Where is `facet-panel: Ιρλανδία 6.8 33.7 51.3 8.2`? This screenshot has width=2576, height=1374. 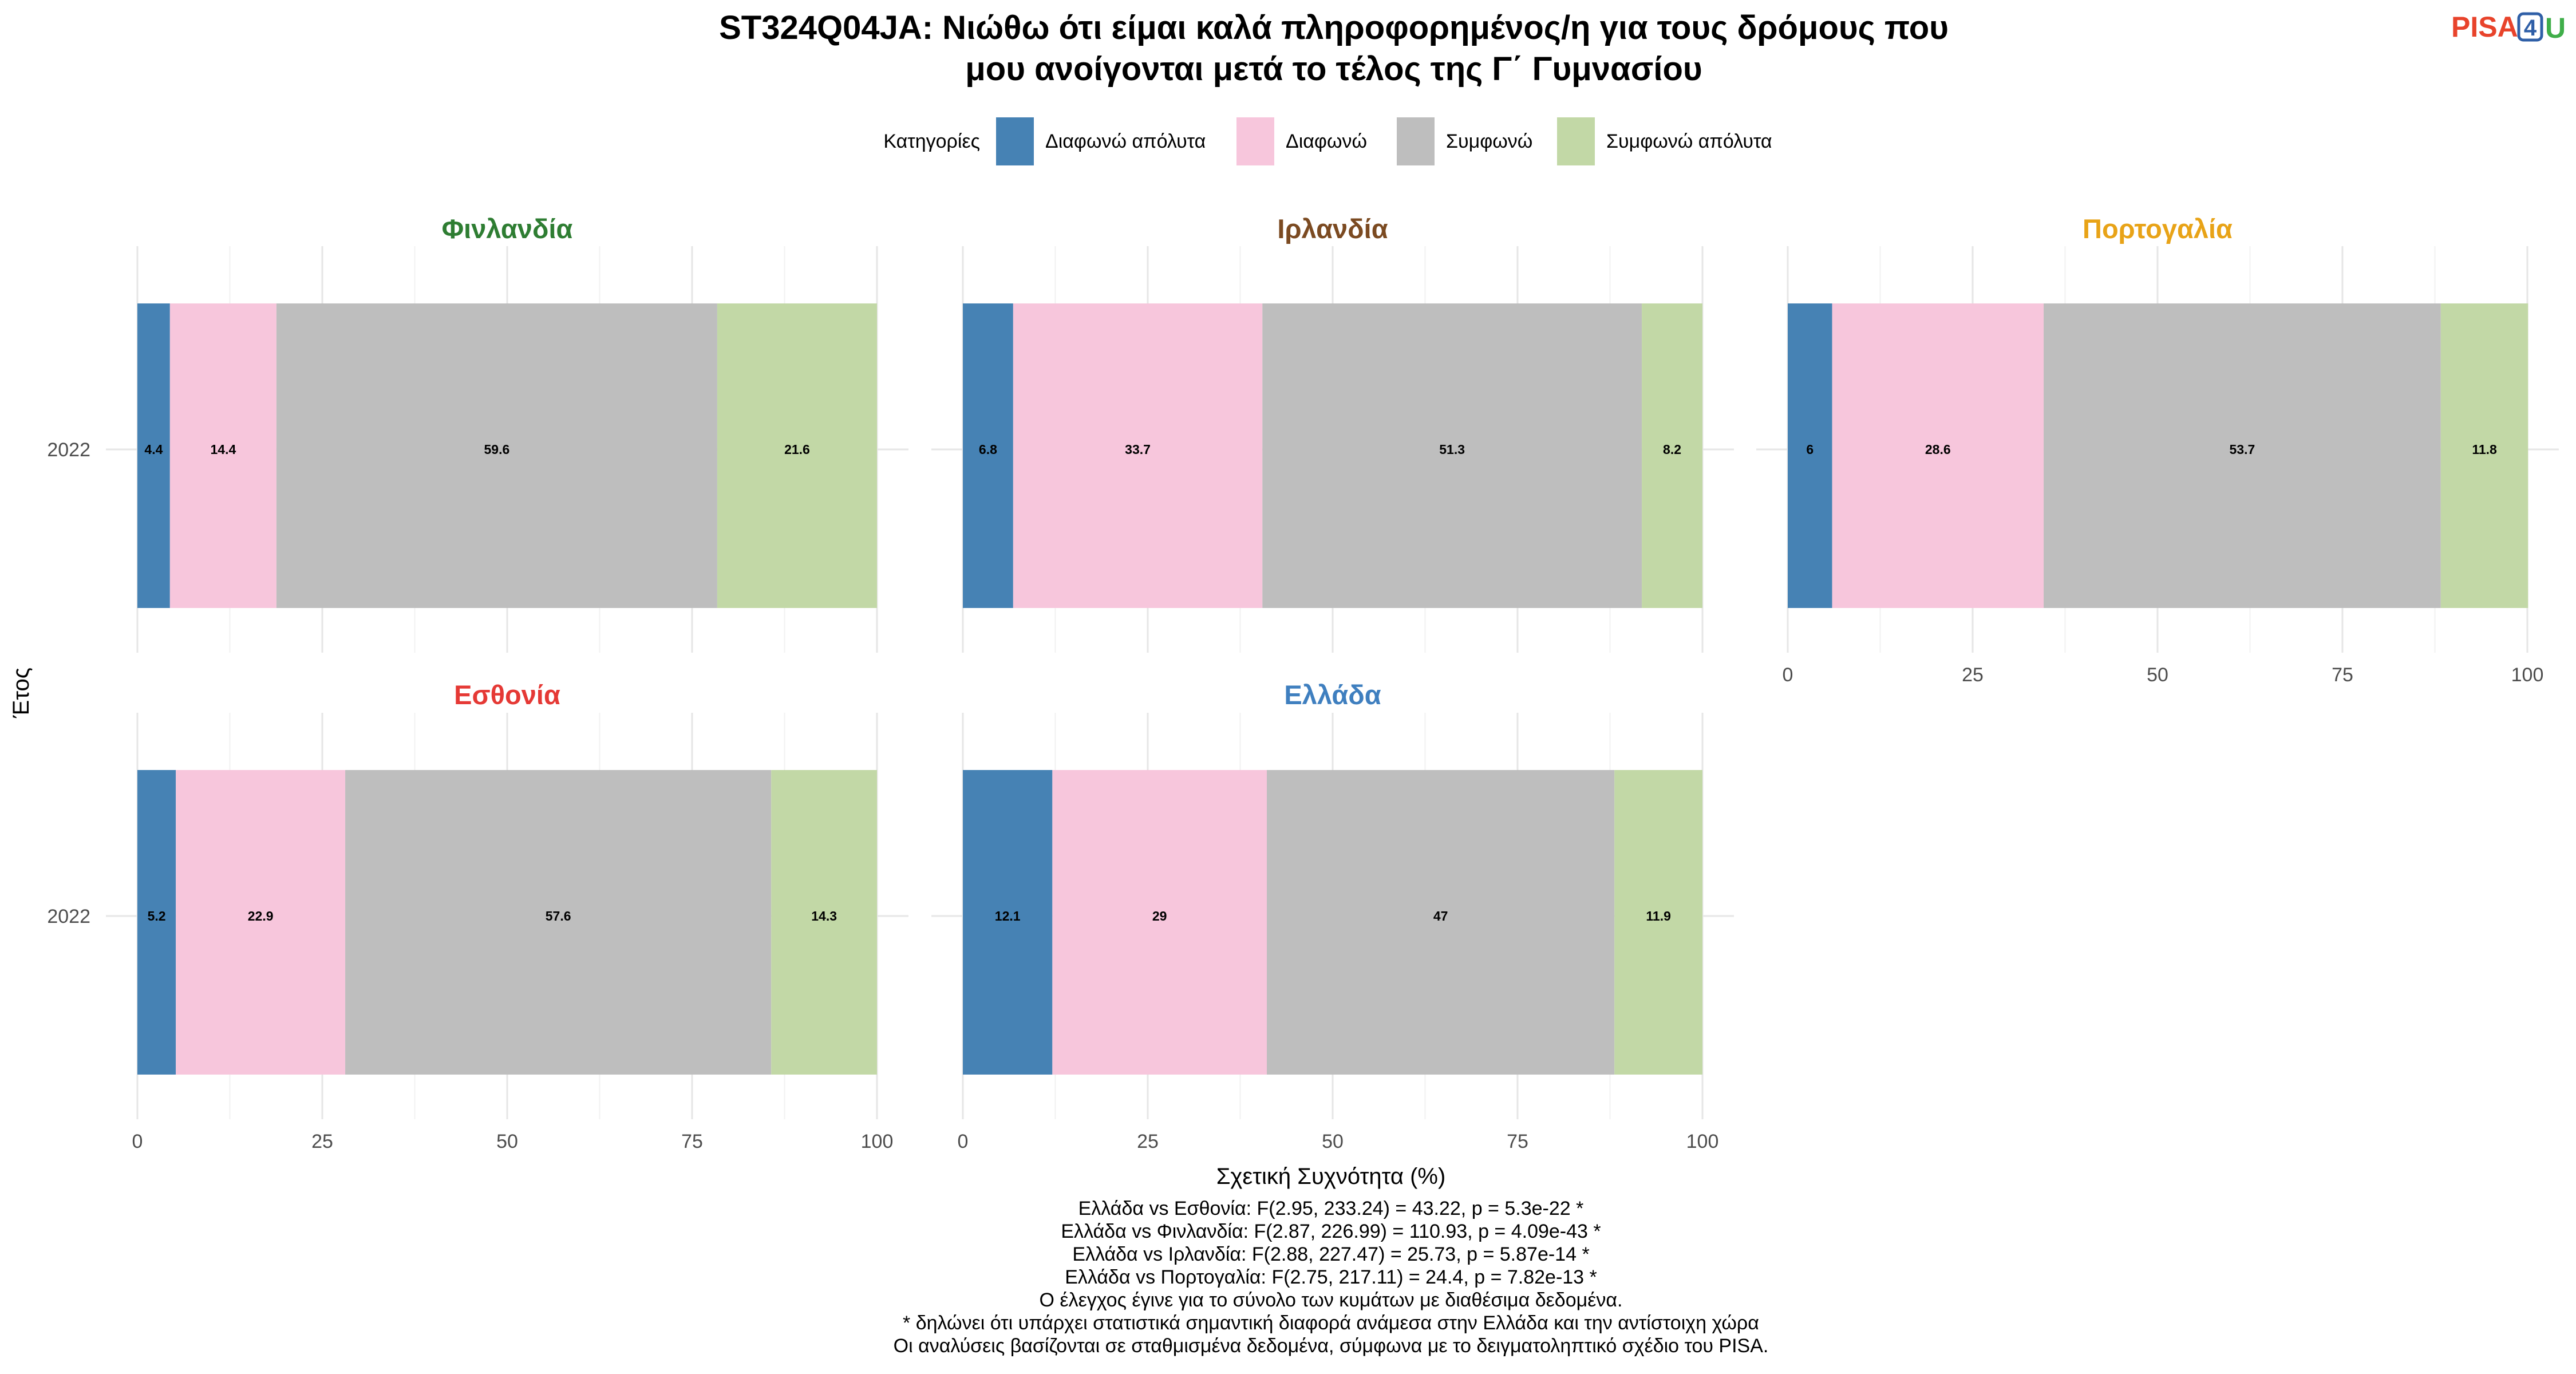
facet-panel: Ιρλανδία 6.8 33.7 51.3 8.2 is located at coordinates (1332, 434).